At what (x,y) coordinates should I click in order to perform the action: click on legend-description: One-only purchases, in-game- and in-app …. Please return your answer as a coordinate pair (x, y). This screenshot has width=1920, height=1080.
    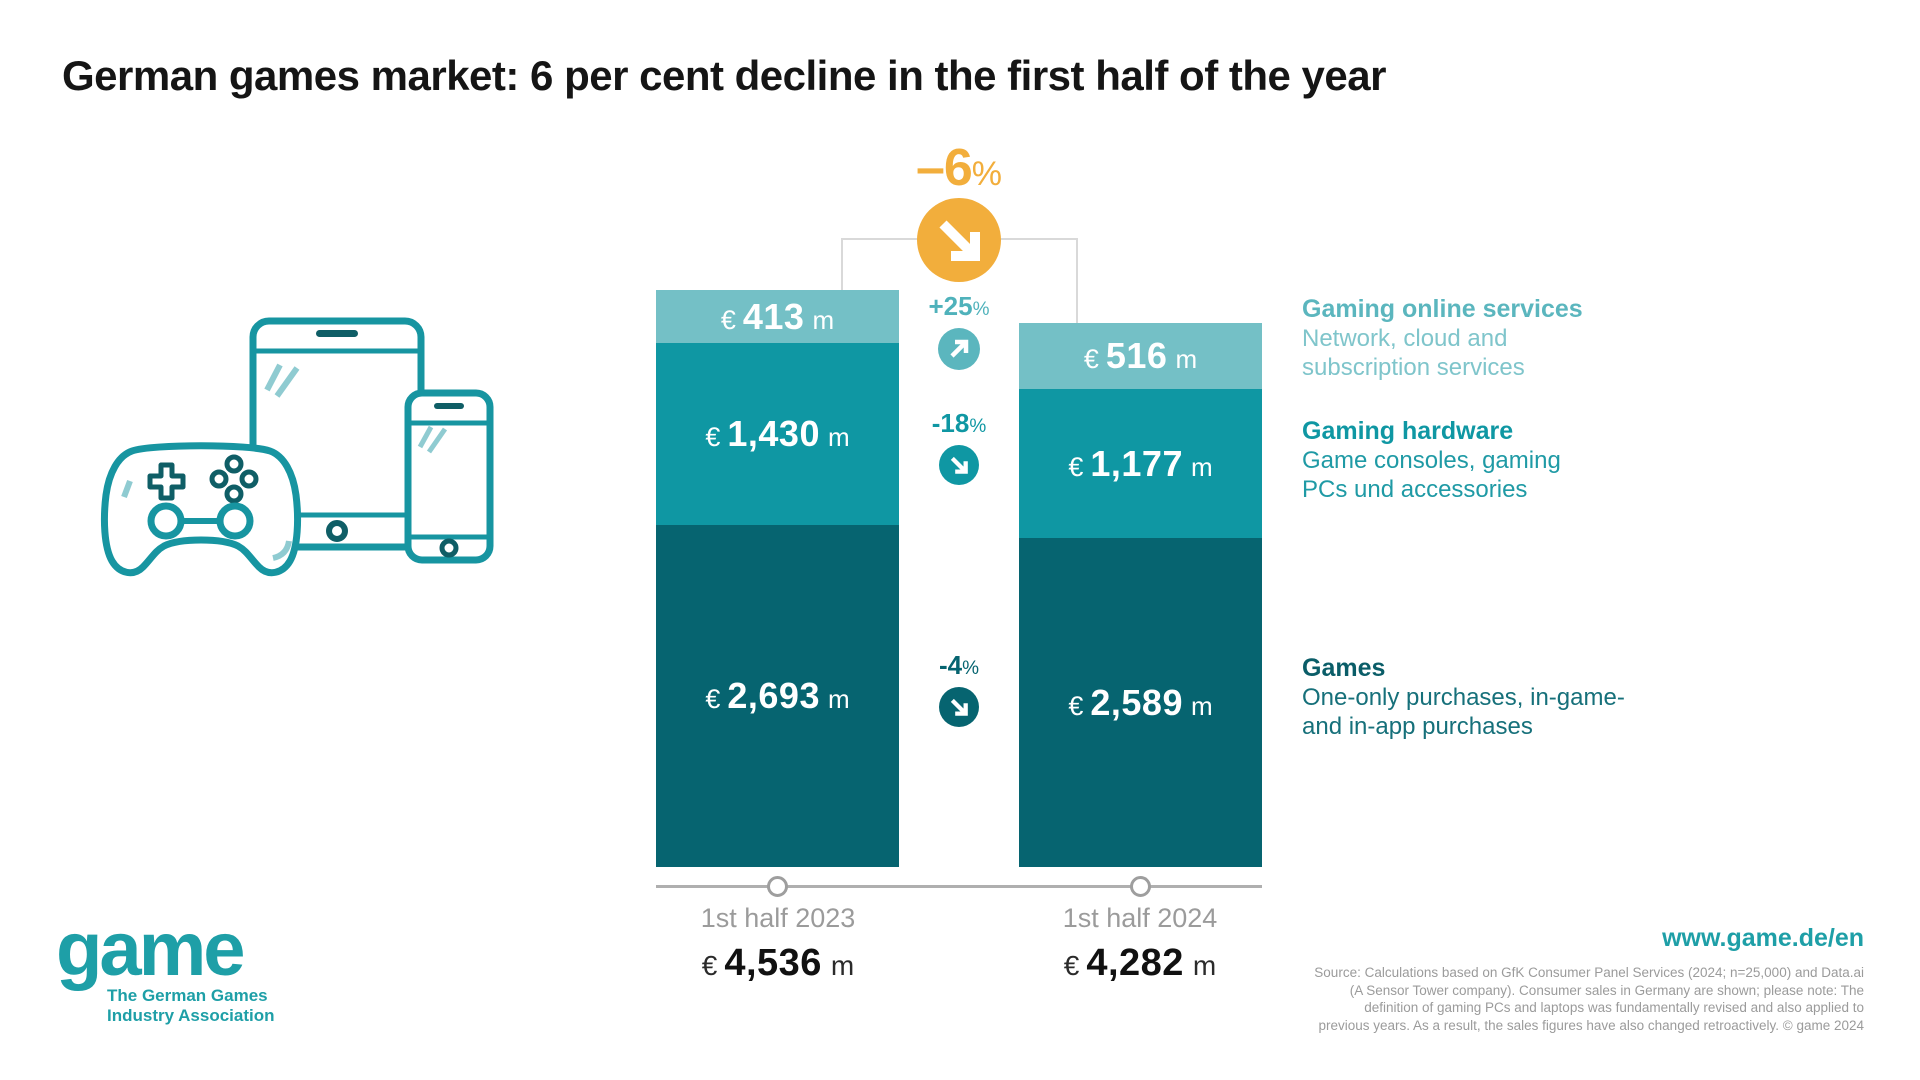
    Looking at the image, I should click on (1463, 712).